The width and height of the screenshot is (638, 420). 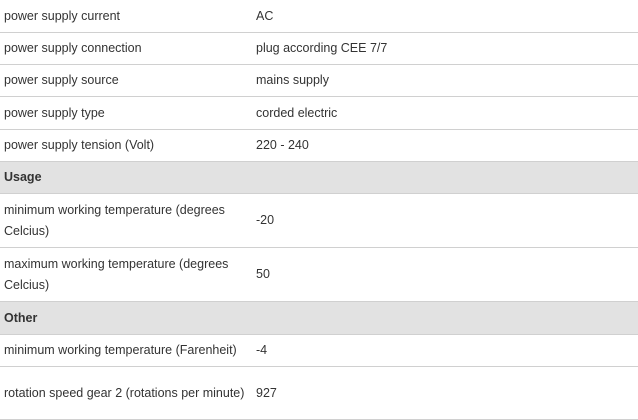 What do you see at coordinates (319, 178) in the screenshot?
I see `section-row: Usage` at bounding box center [319, 178].